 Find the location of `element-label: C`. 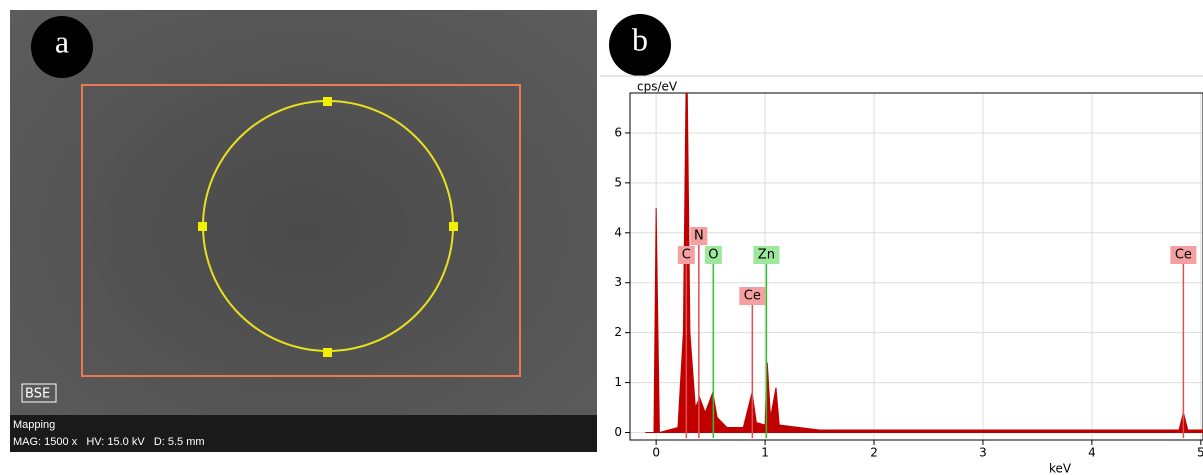

element-label: C is located at coordinates (686, 255).